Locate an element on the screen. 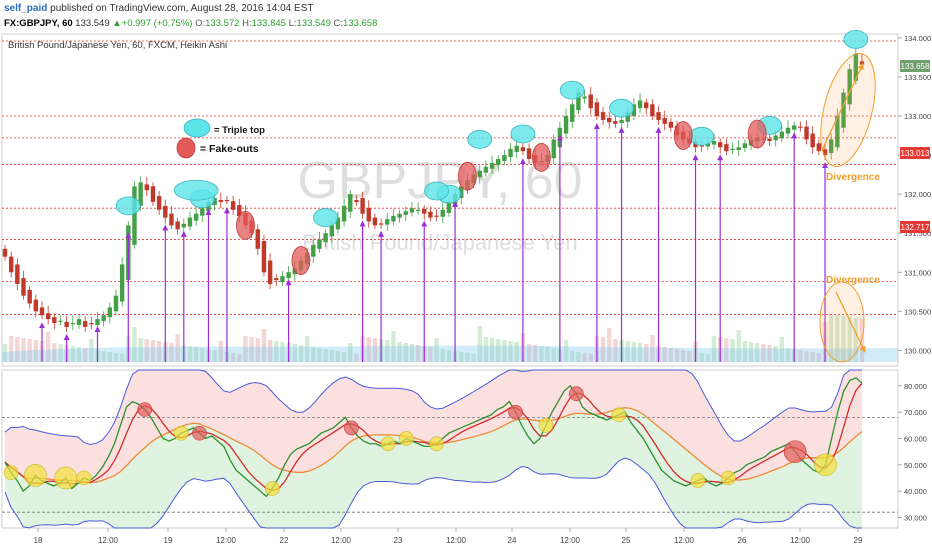 This screenshot has width=932, height=550. price-tick-label: 130.000 is located at coordinates (917, 350).